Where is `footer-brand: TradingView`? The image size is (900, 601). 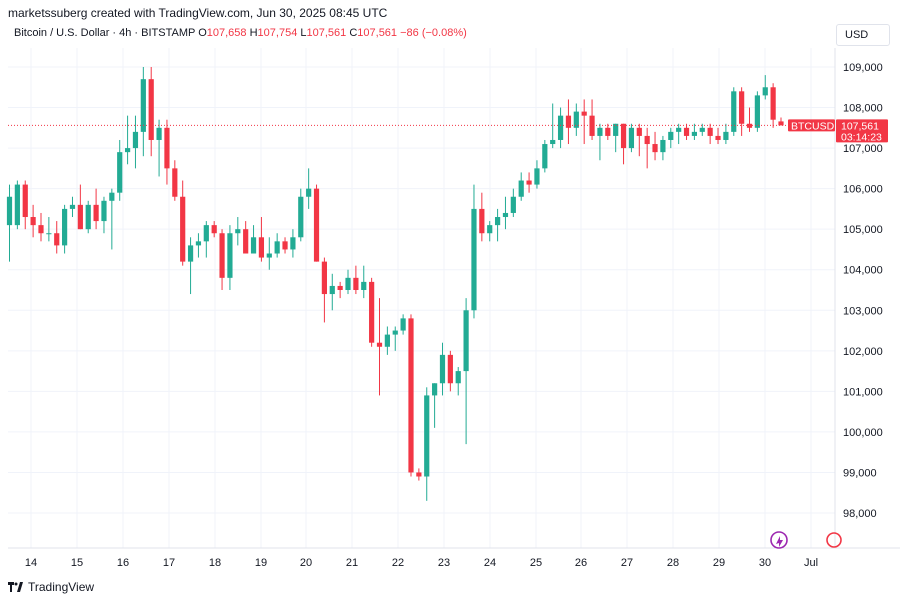 footer-brand: TradingView is located at coordinates (61, 587).